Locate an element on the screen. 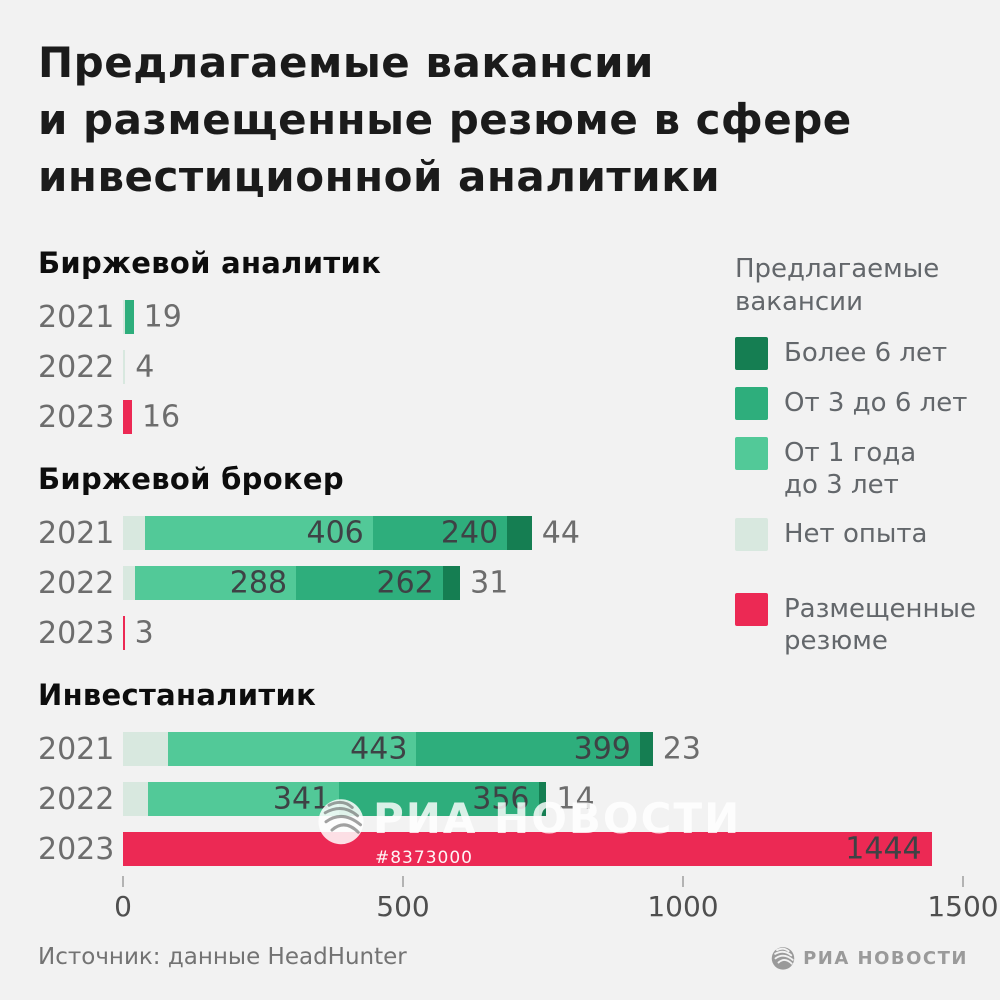  x-axis: 0 500 1000 1500 is located at coordinates (556, 901).